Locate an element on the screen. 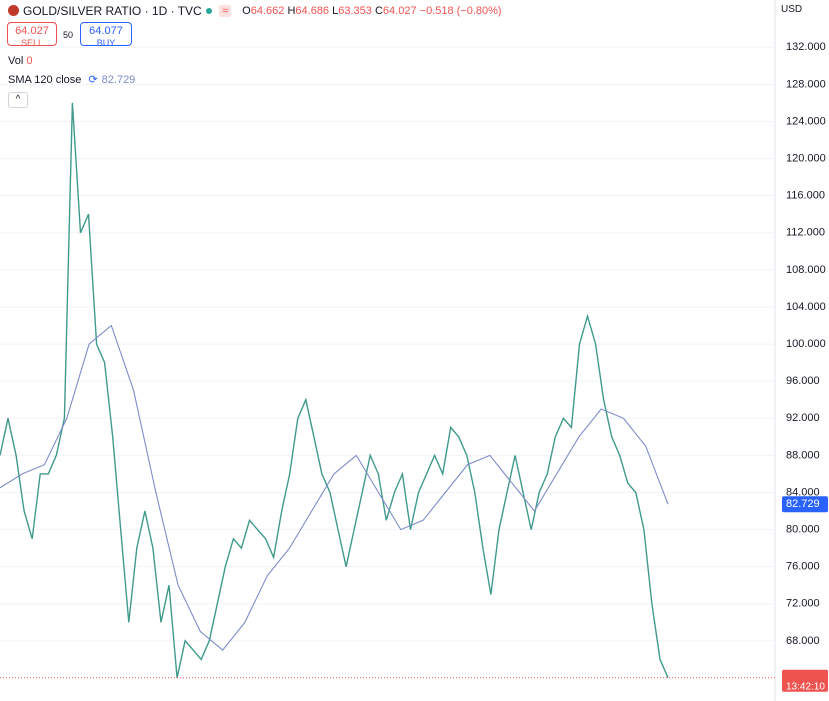 Image resolution: width=829 pixels, height=701 pixels. buy-button: 64.077 BUY is located at coordinates (106, 35).